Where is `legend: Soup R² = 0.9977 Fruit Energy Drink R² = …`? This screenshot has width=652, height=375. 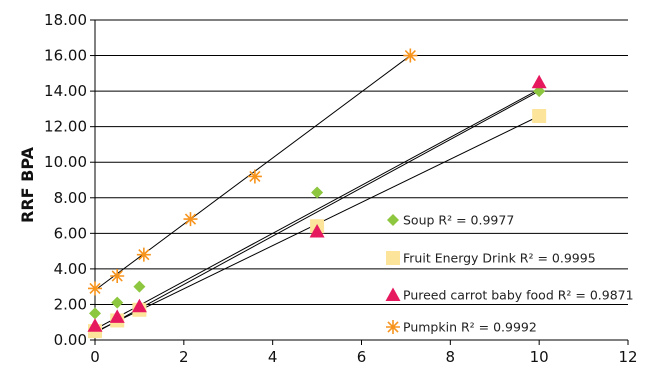
legend: Soup R² = 0.9977 Fruit Energy Drink R² = … is located at coordinates (509, 274).